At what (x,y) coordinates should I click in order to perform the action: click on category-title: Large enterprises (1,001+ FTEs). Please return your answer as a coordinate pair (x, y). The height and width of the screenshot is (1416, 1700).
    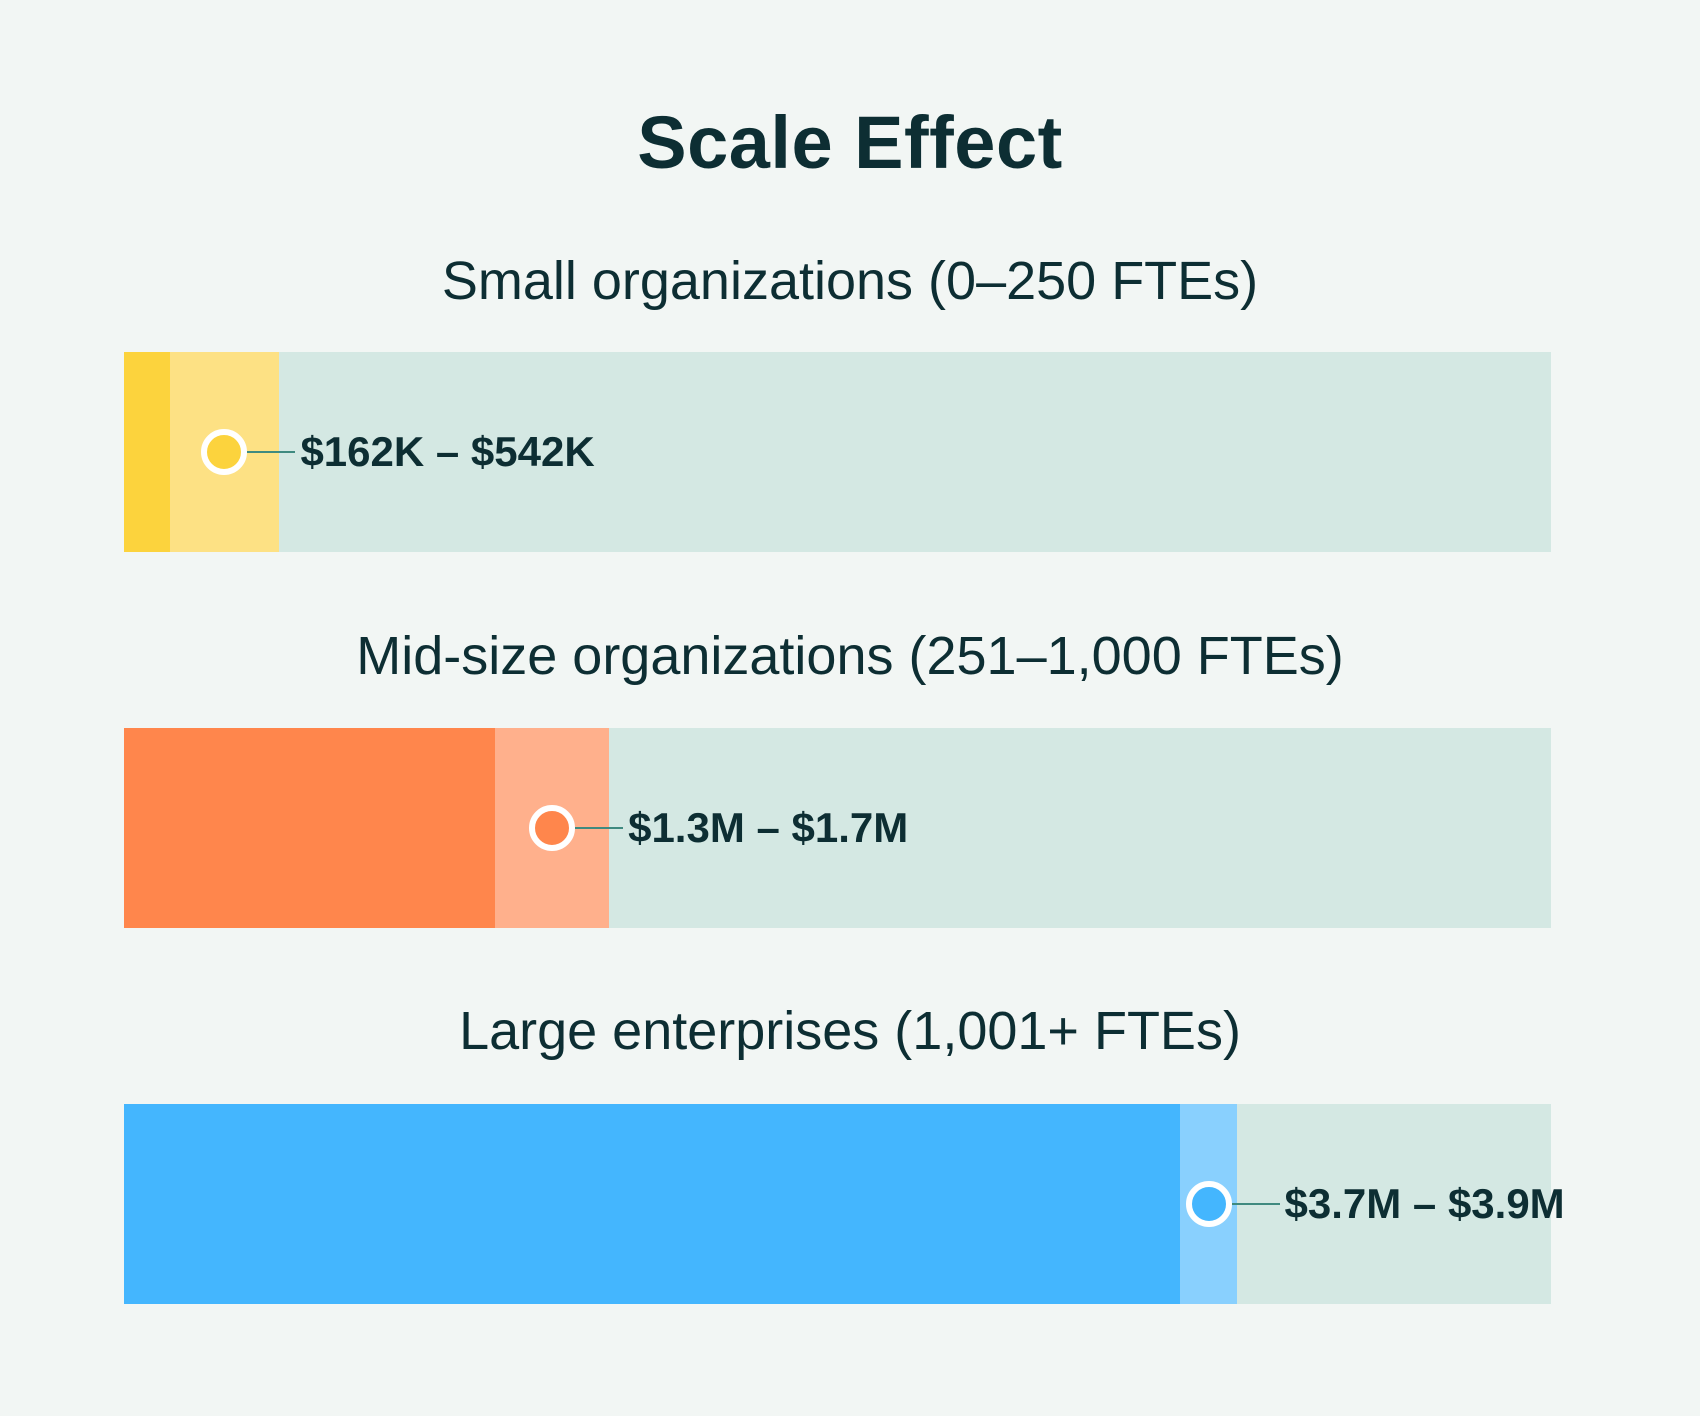
    Looking at the image, I should click on (850, 1031).